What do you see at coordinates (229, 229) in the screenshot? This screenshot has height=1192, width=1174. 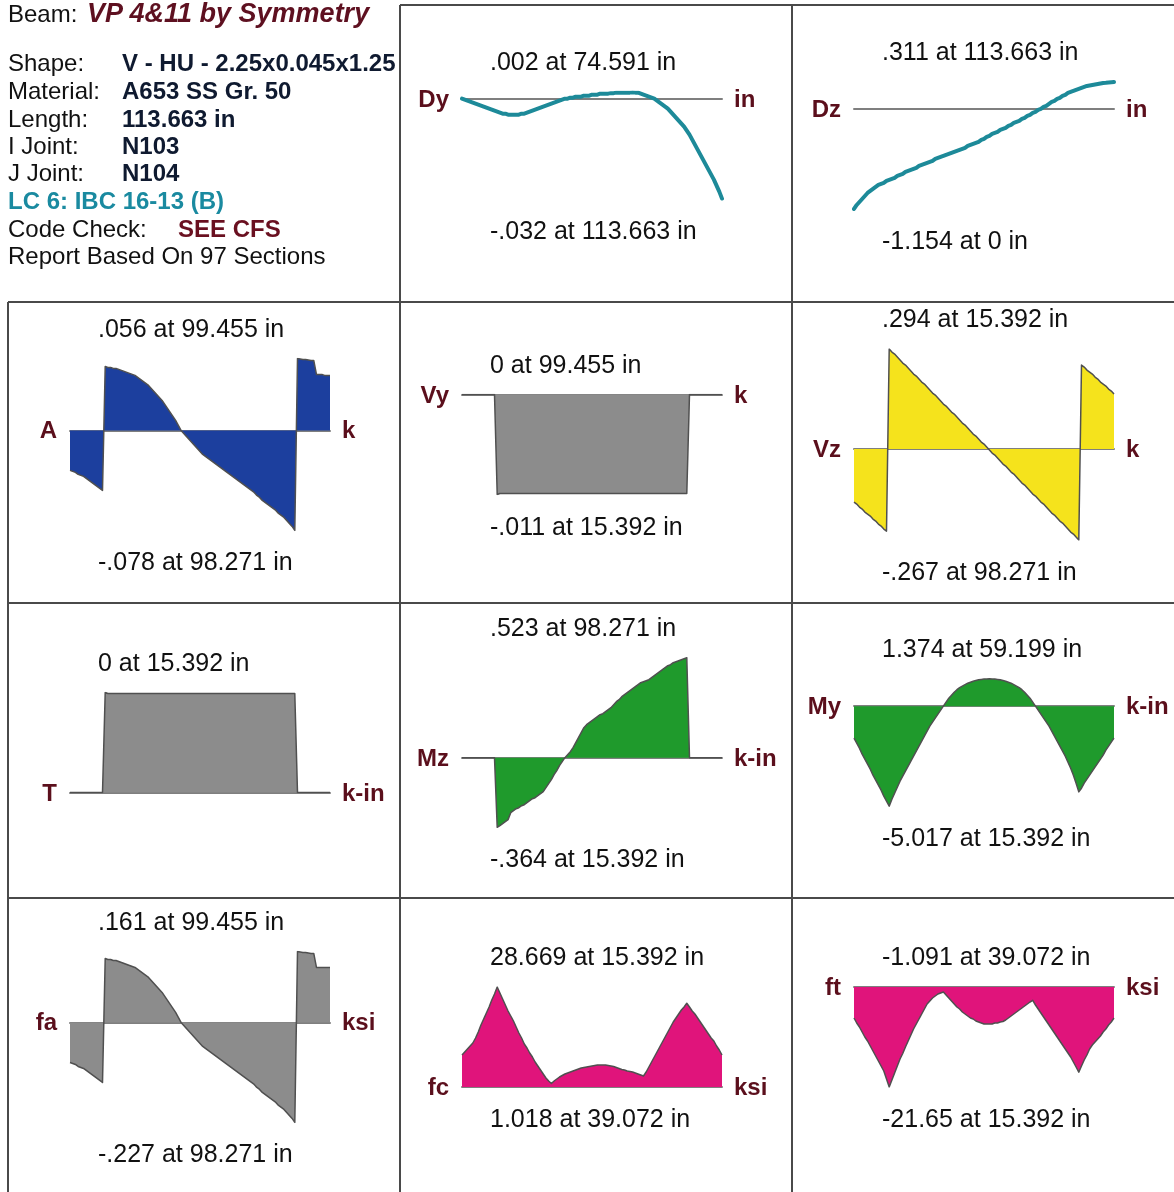 I see `text: SEE CFS` at bounding box center [229, 229].